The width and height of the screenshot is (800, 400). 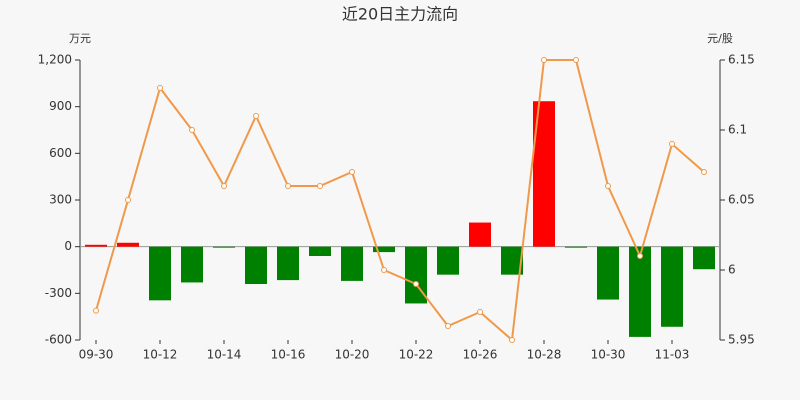 I want to click on y2-axis-label: 元/股, so click(x=720, y=38).